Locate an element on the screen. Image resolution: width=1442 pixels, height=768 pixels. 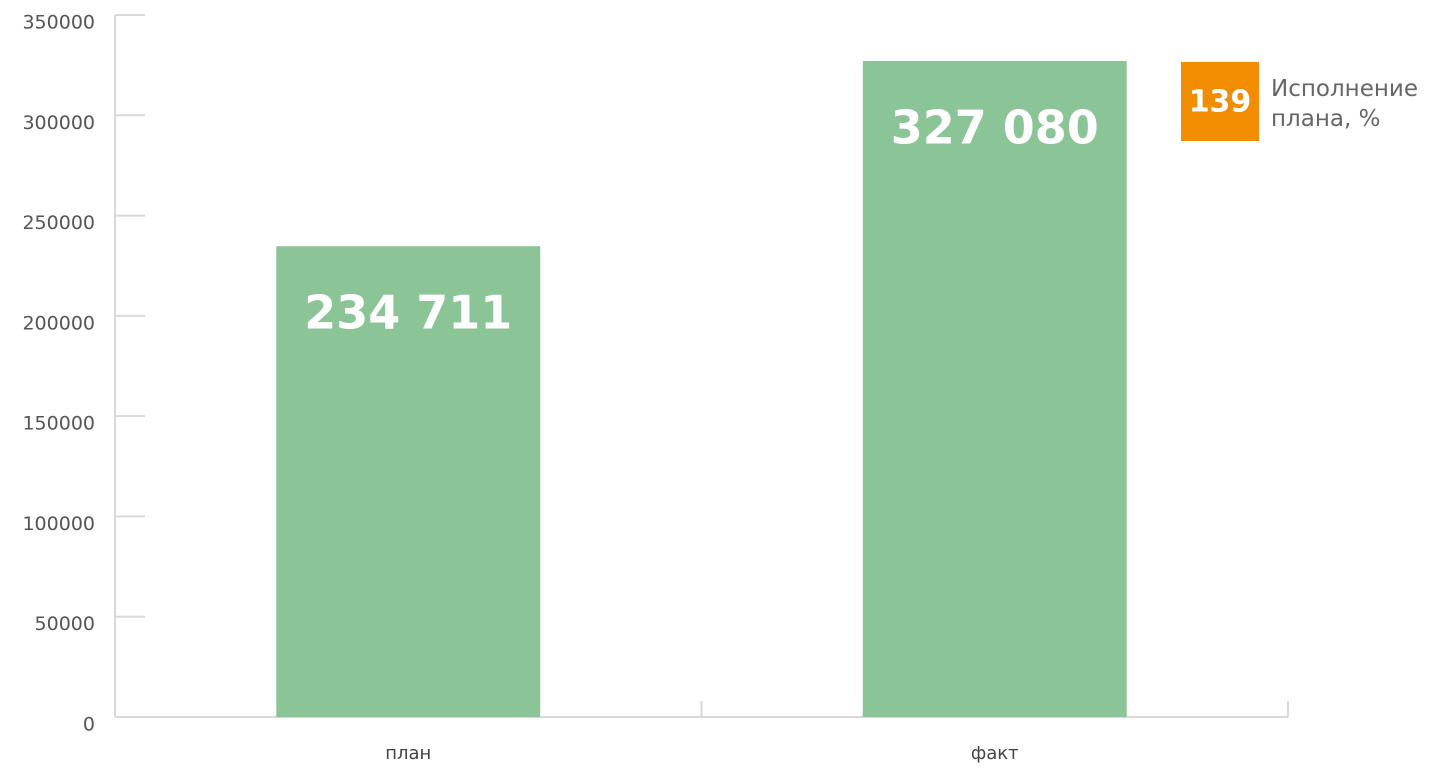
y-tick-label: 50000 is located at coordinates (65, 624).